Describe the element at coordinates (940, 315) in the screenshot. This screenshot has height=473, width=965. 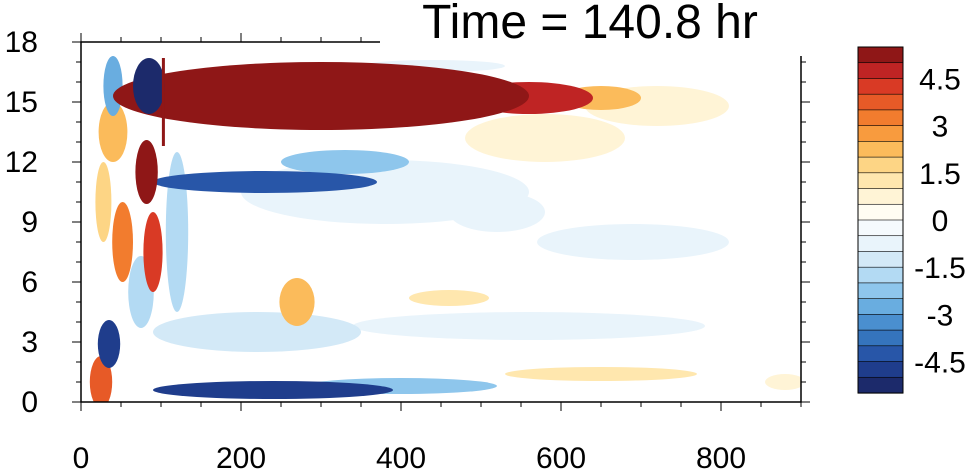
I see `colorbar-tick-label: -3` at that location.